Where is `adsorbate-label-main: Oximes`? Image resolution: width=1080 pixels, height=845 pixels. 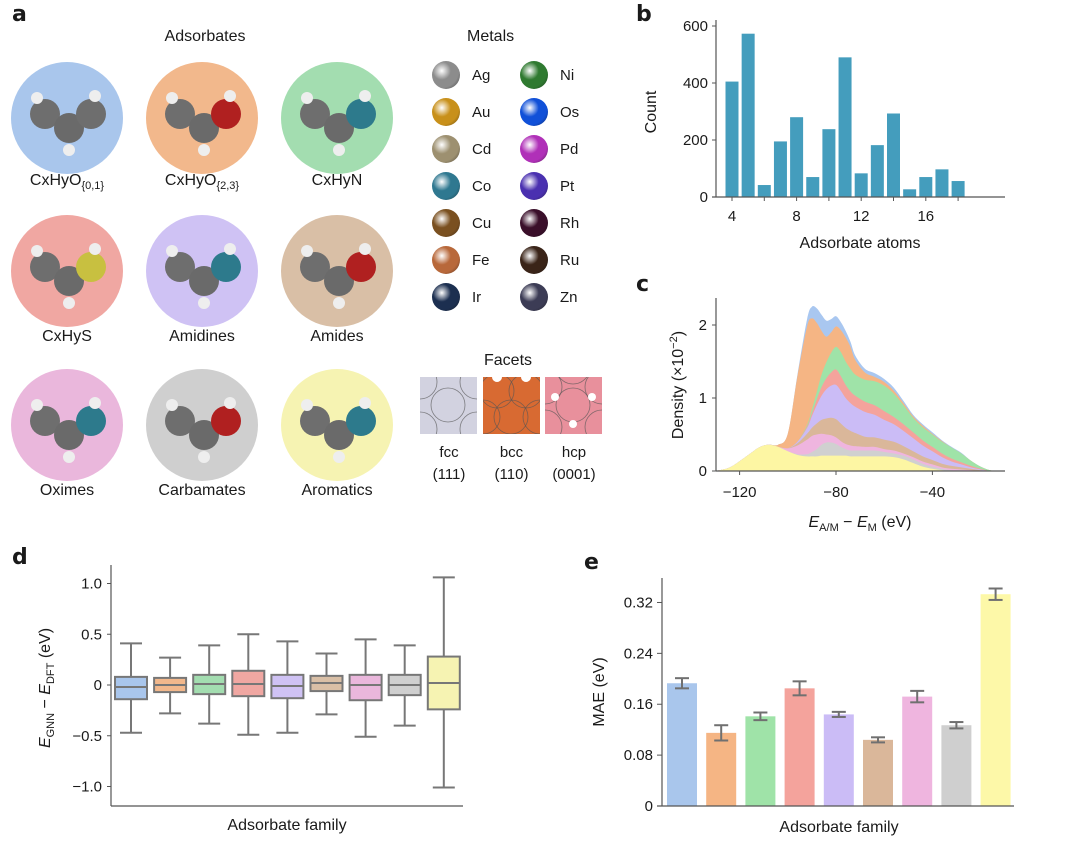
adsorbate-label-main: Oximes is located at coordinates (67, 490).